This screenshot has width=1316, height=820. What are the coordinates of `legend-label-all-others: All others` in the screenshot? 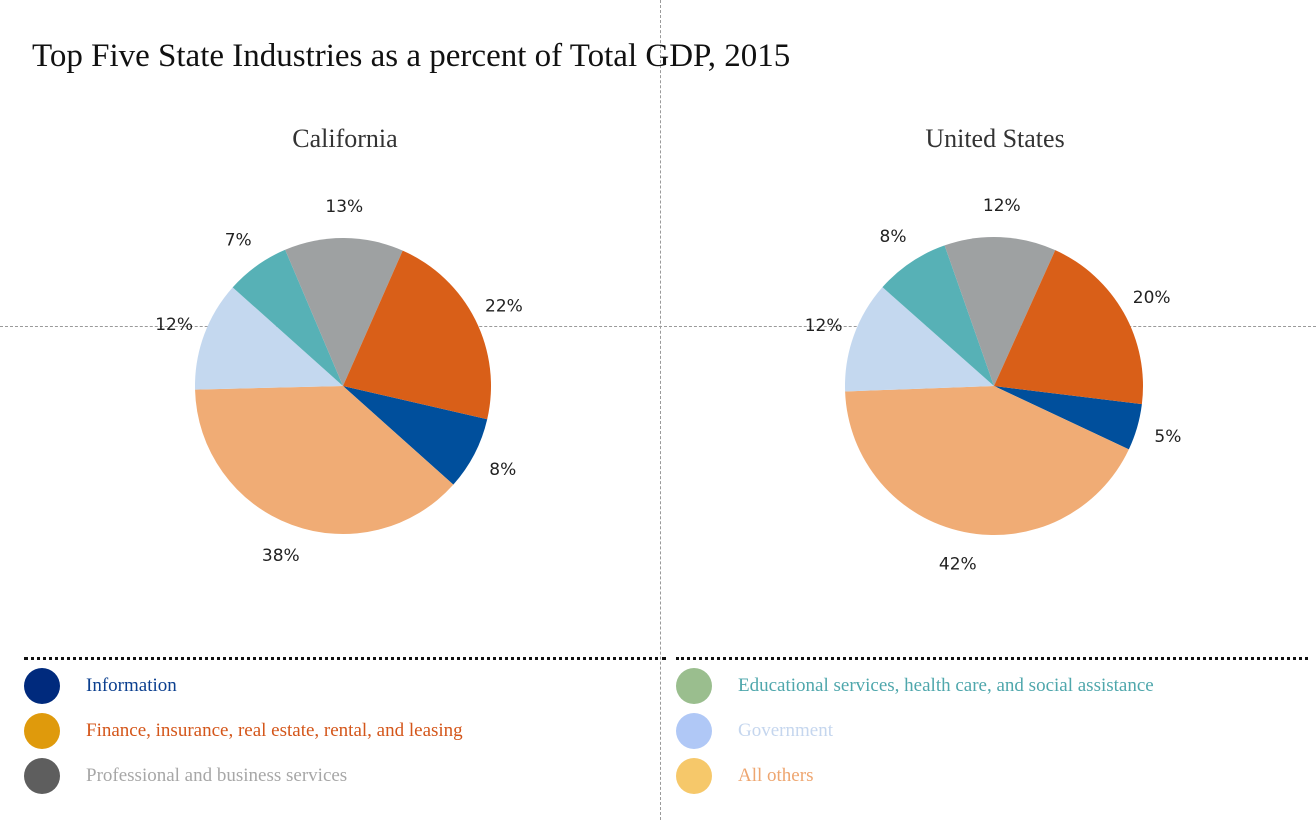 It's located at (776, 775).